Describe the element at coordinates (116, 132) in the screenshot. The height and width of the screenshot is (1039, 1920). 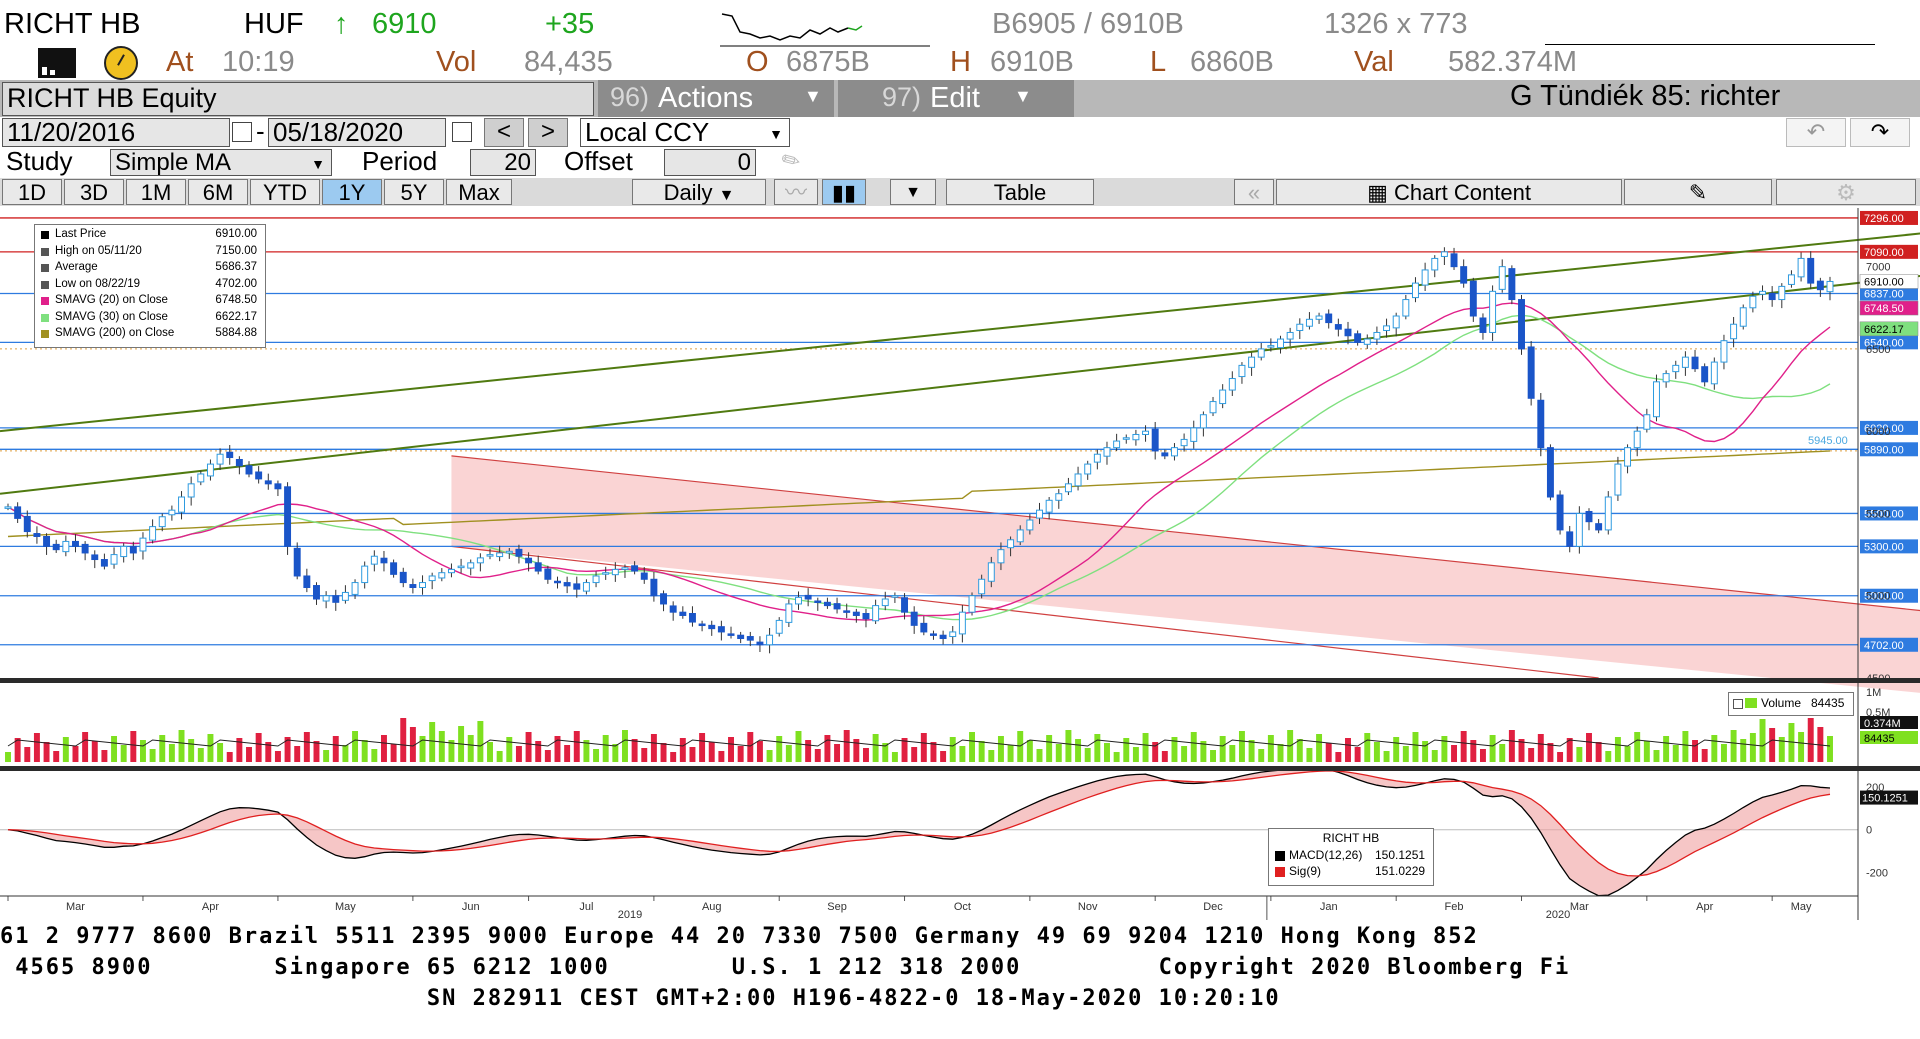
I see `start-date-field: 11/20/2016` at that location.